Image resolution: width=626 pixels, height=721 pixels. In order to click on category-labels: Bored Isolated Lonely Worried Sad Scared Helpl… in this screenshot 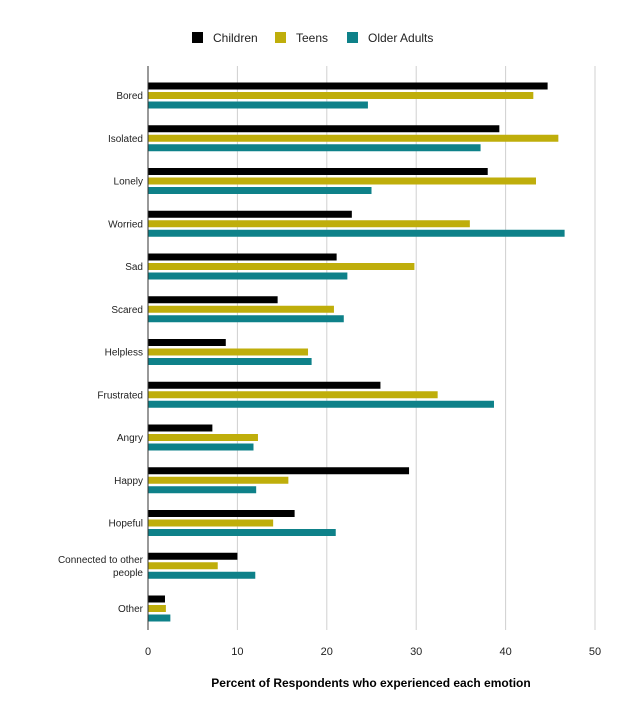, I will do `click(101, 353)`.